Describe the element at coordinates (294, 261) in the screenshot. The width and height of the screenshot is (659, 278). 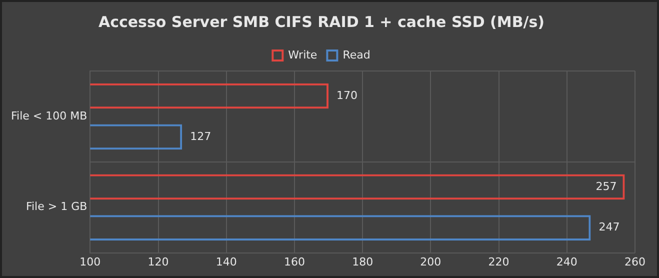
I see `x-tick-label: 160` at that location.